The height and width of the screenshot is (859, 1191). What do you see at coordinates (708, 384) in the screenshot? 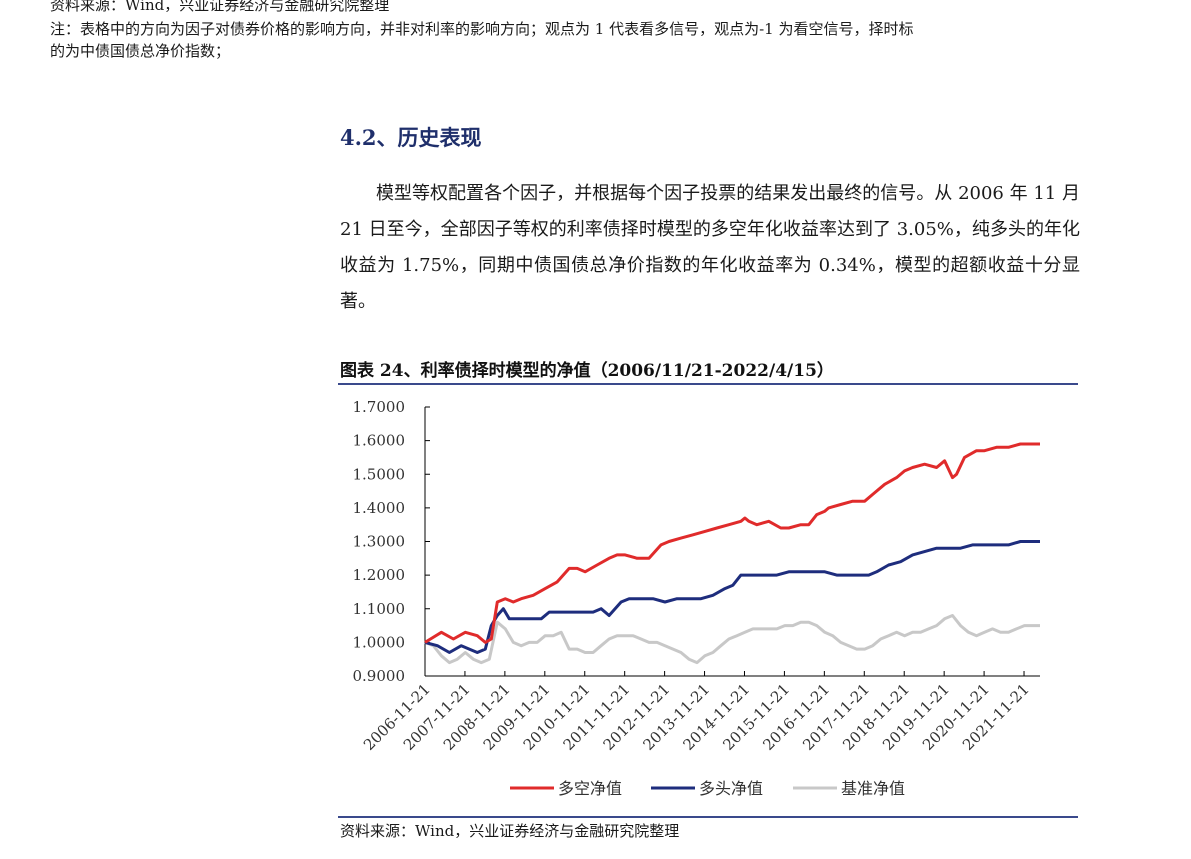
I see `figure-top-rule` at bounding box center [708, 384].